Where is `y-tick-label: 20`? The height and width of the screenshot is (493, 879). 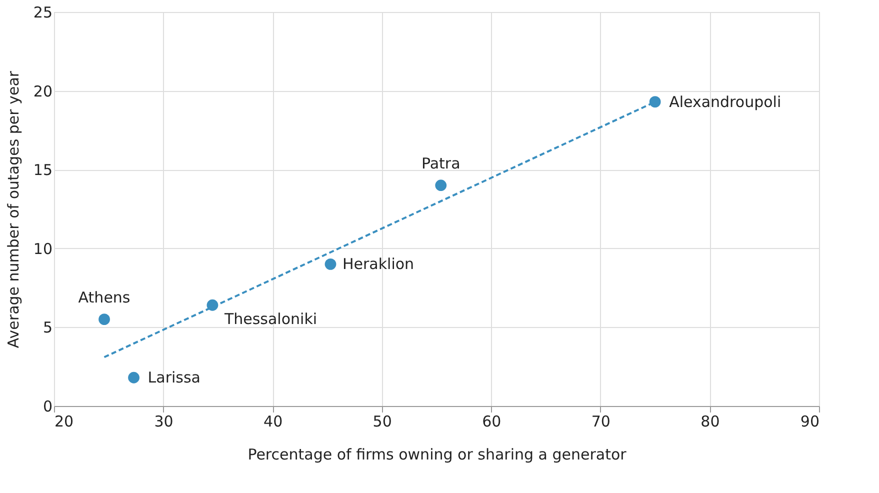
y-tick-label: 20 is located at coordinates (42, 91).